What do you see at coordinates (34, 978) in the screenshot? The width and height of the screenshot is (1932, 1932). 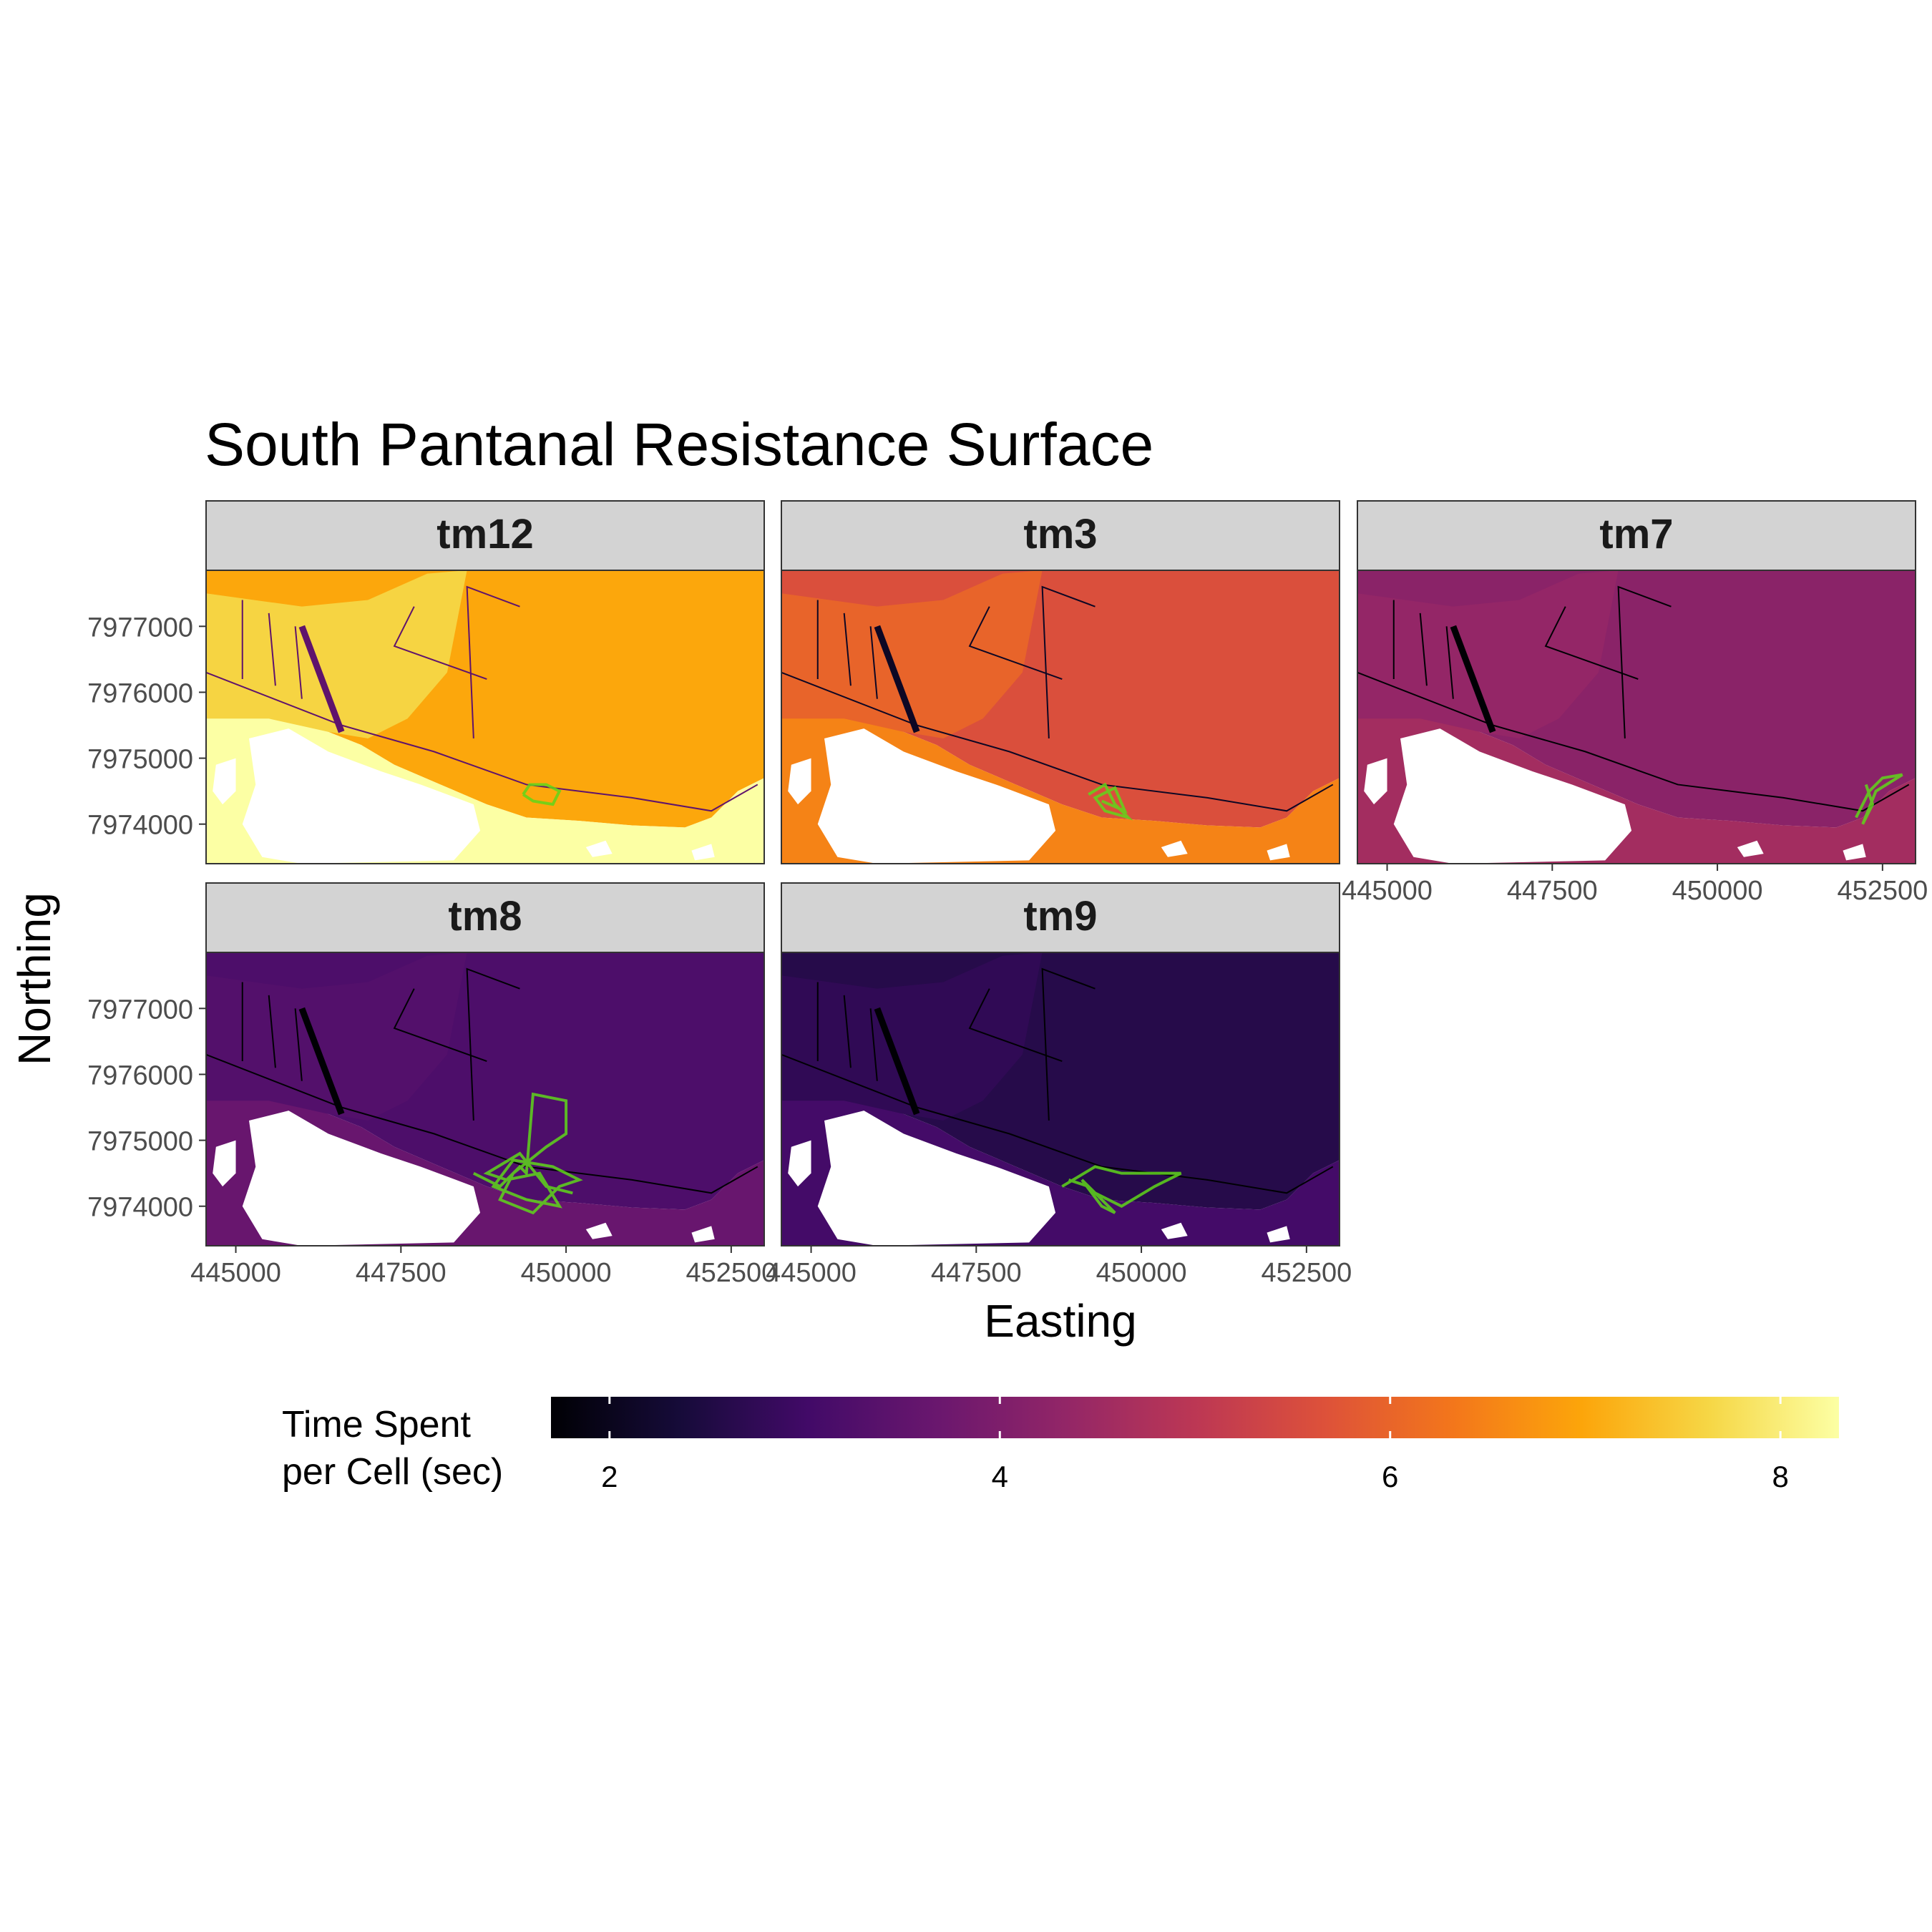 I see `y-axis-label: Northing` at bounding box center [34, 978].